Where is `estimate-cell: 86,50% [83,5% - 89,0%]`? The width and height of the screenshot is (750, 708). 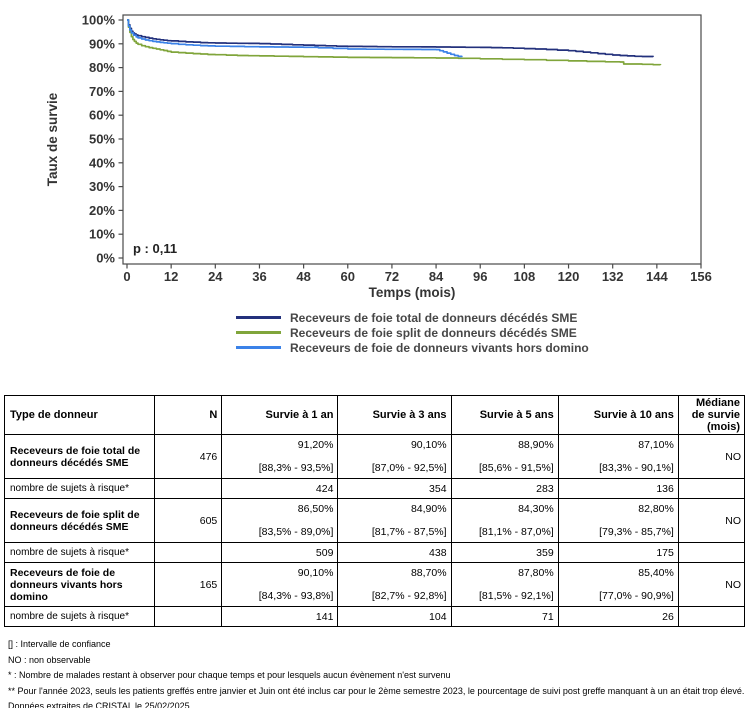
estimate-cell: 86,50% [83,5% - 89,0%] is located at coordinates (280, 520).